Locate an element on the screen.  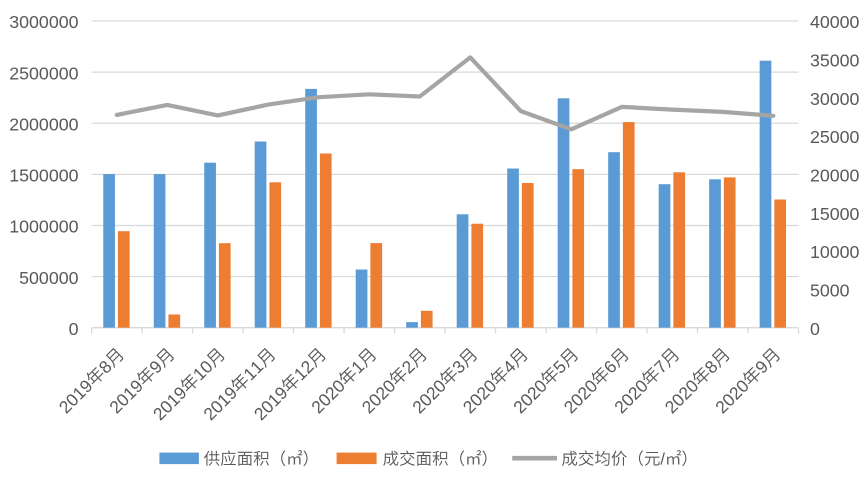
svg-text: 25000 is located at coordinates (835, 137).